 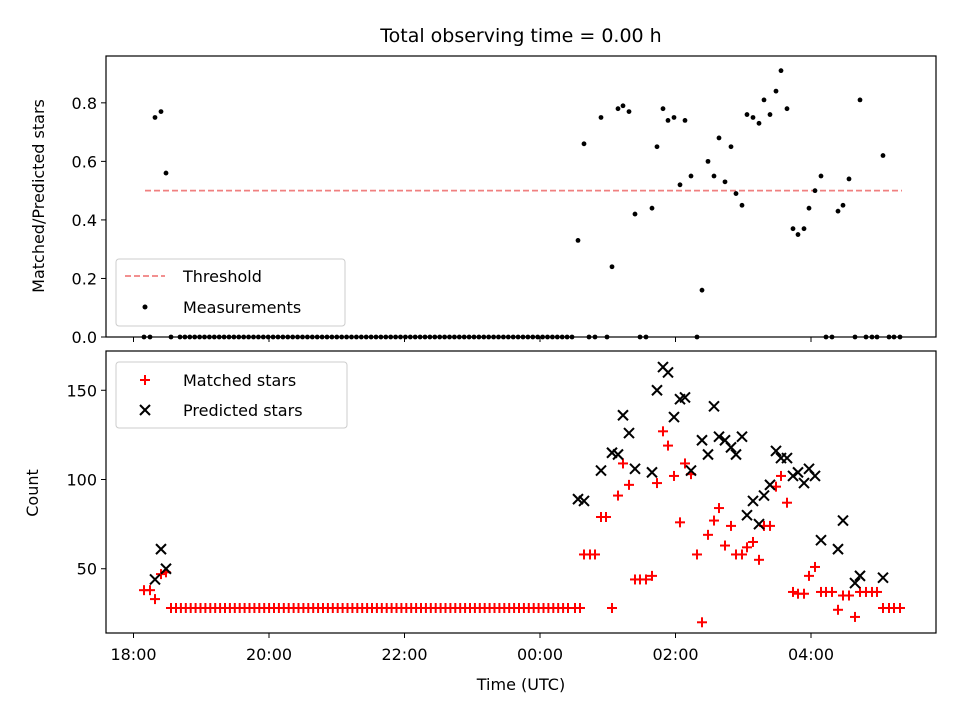 What do you see at coordinates (84, 337) in the screenshot?
I see `top-y-tick-label: 0.0` at bounding box center [84, 337].